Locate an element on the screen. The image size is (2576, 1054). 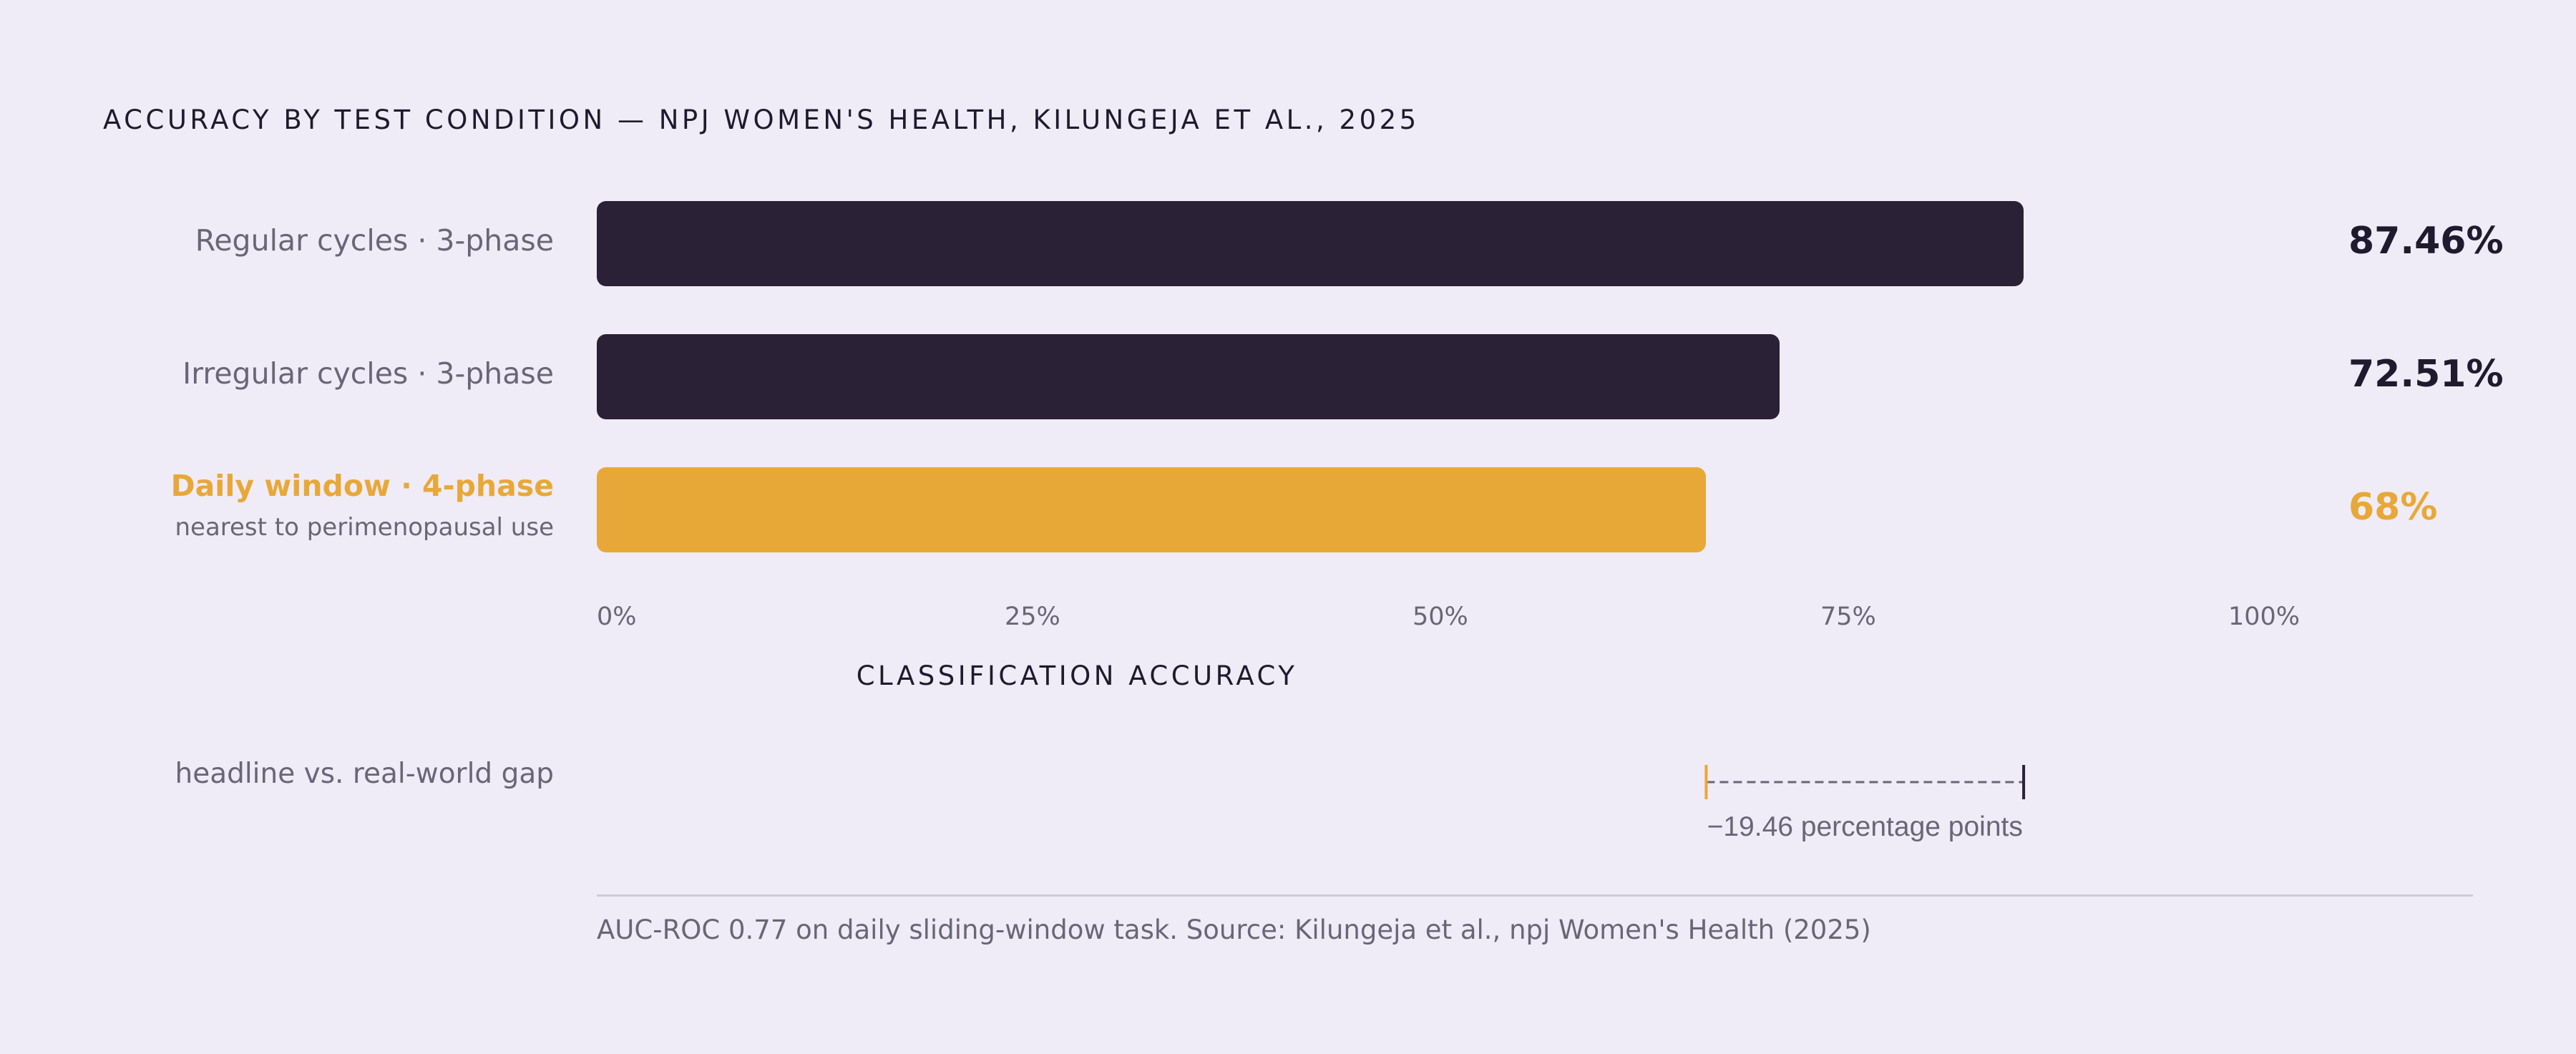
x-tick-label: 50% is located at coordinates (1440, 616).